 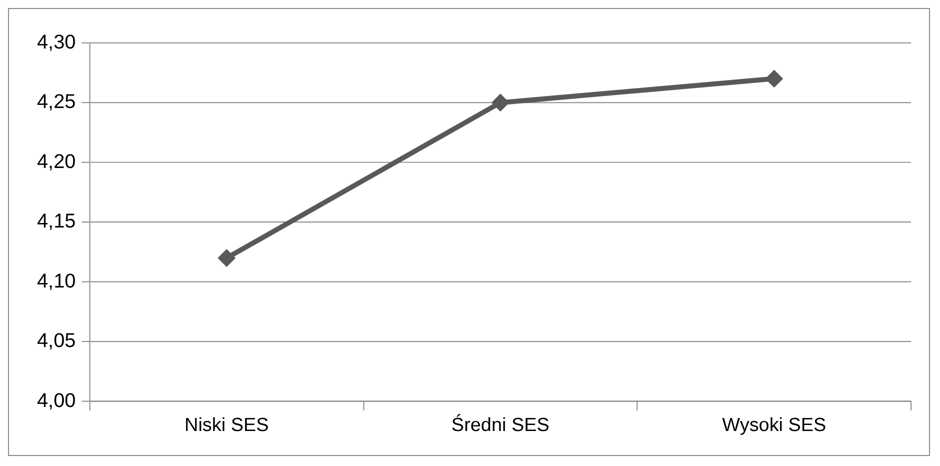 What do you see at coordinates (56, 401) in the screenshot?
I see `y-tick-label: 4,00` at bounding box center [56, 401].